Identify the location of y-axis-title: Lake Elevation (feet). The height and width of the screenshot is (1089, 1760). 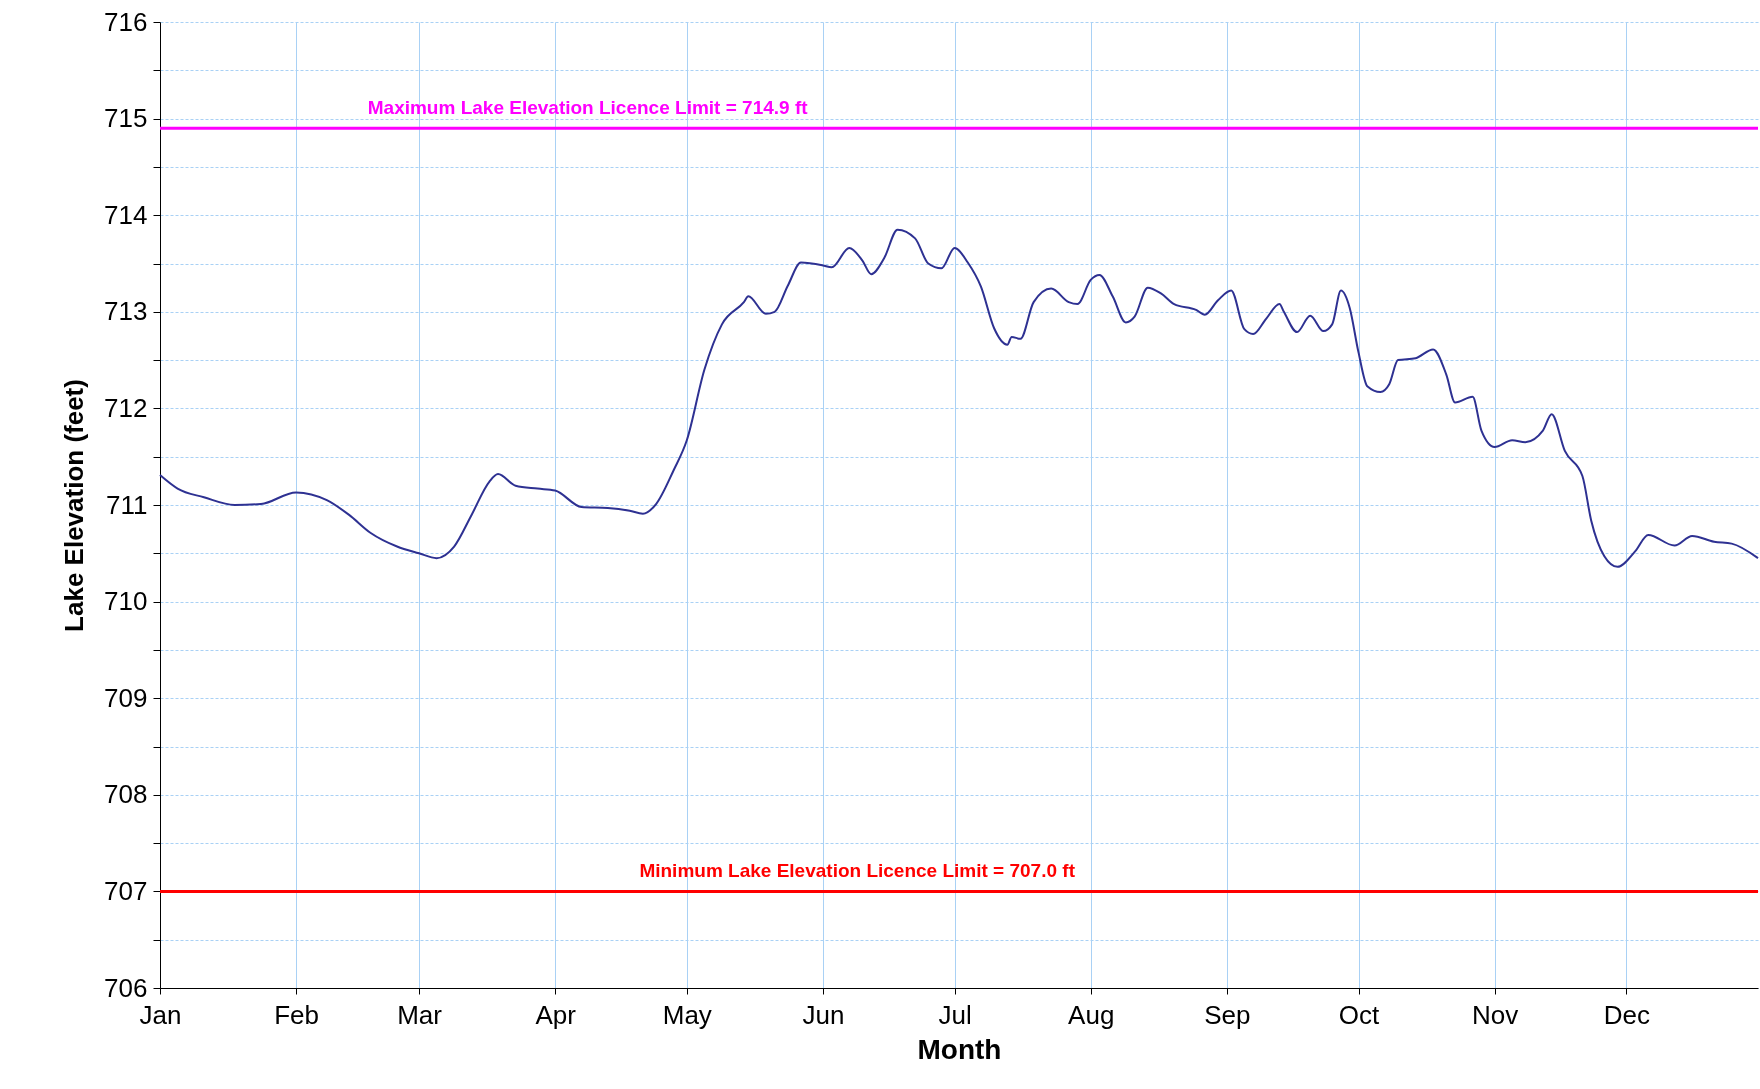
(74, 505).